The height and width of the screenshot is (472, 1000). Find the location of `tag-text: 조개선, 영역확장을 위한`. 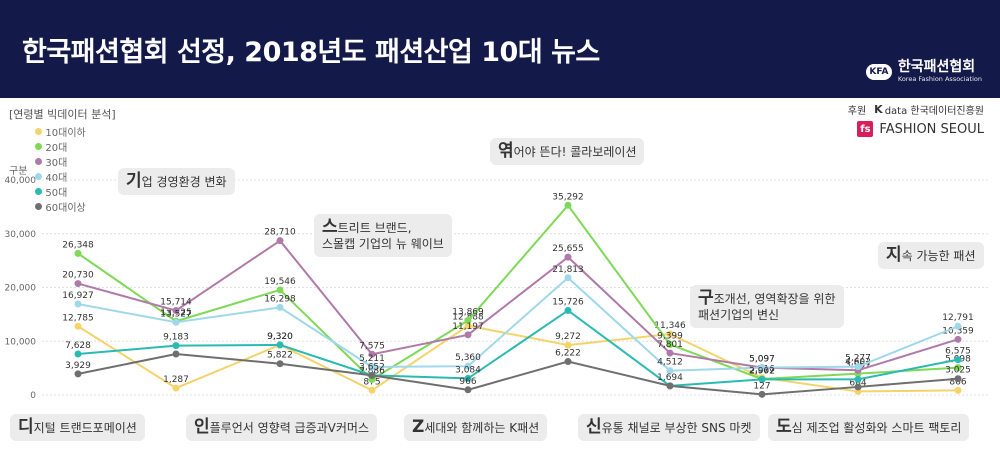

tag-text: 조개선, 영역확장을 위한 is located at coordinates (774, 299).